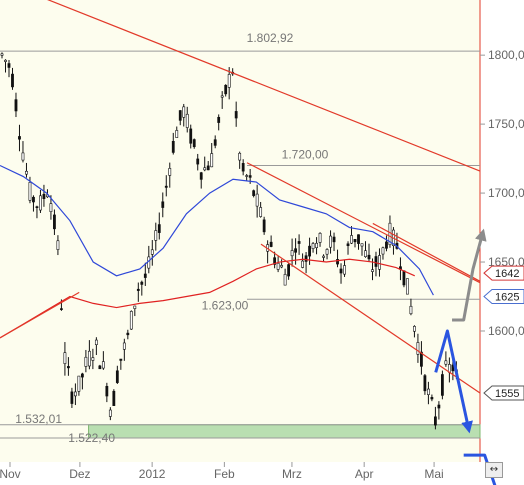 Image resolution: width=524 pixels, height=485 pixels. What do you see at coordinates (225, 305) in the screenshot?
I see `level-label: 1.623,00` at bounding box center [225, 305].